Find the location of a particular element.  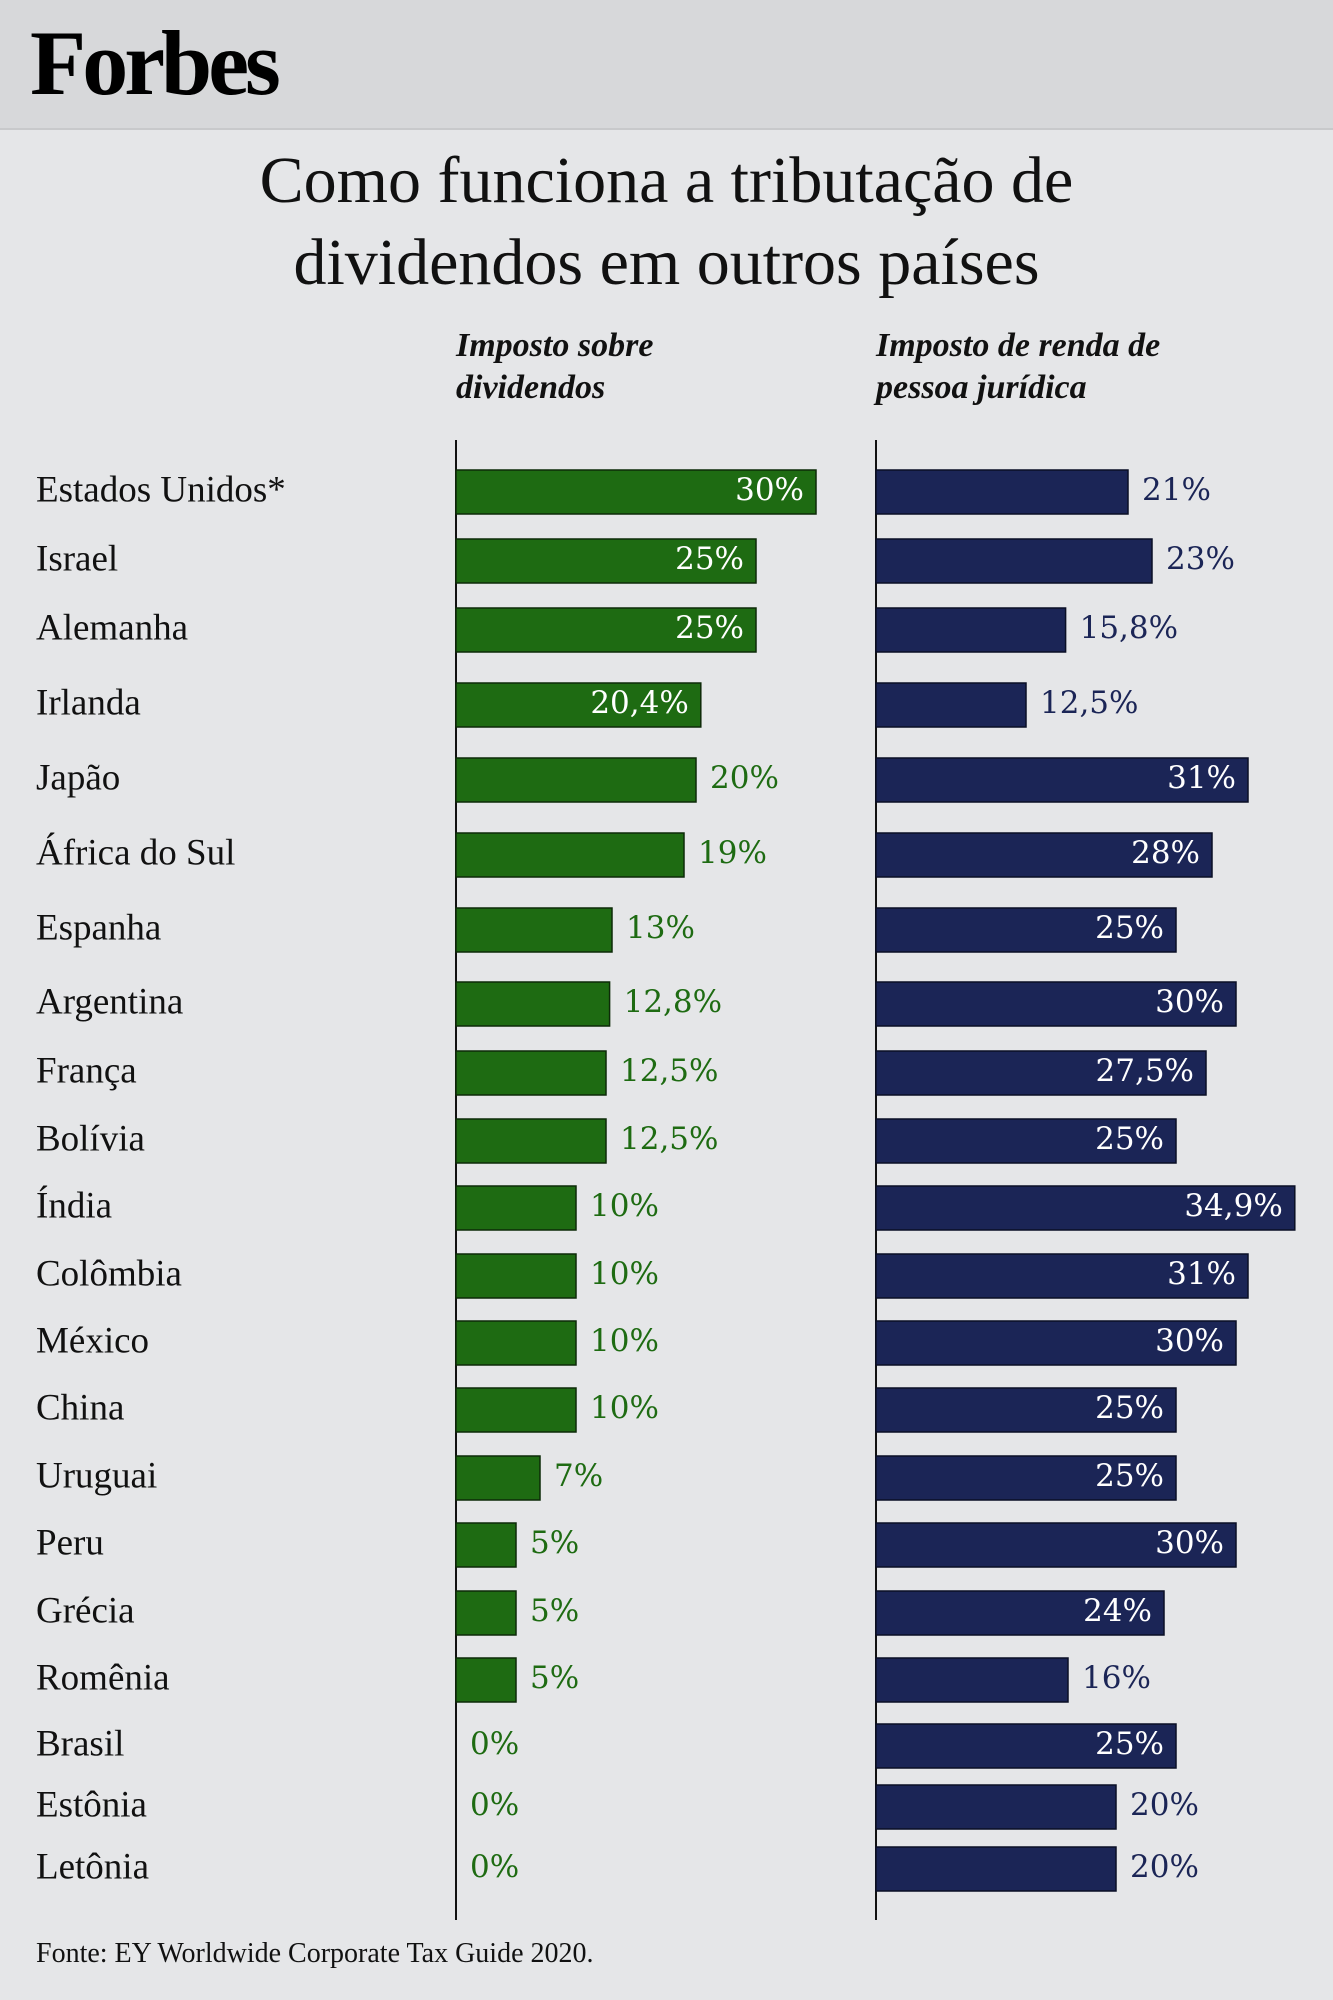

dividend-header-line-2: dividendos is located at coordinates (531, 387).